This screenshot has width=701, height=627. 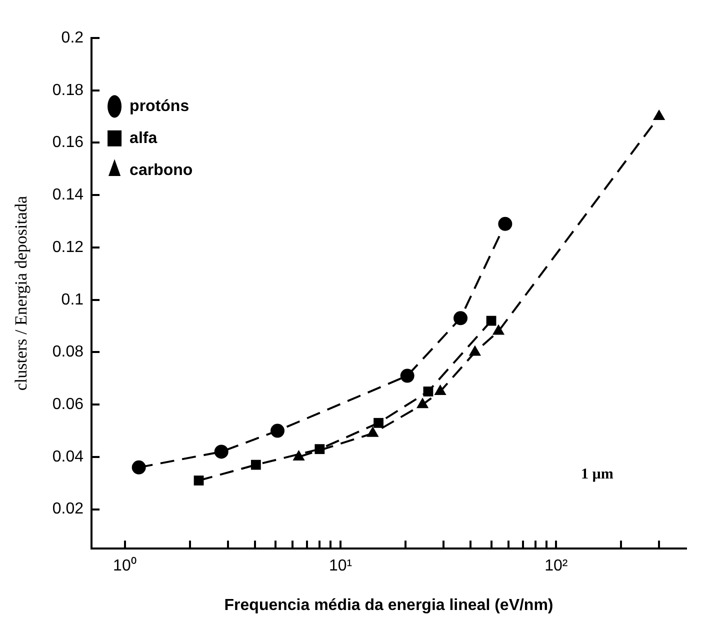 I want to click on y-tick-label: 0.04, so click(x=68, y=457).